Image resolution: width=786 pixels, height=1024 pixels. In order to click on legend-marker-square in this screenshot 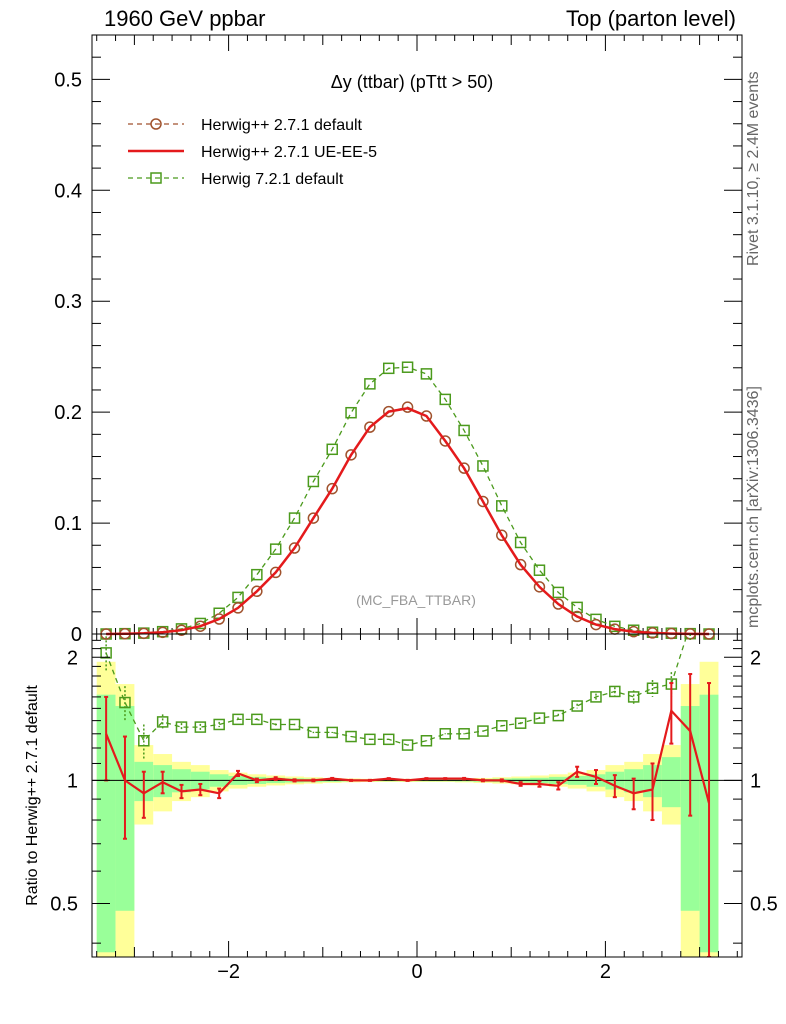, I will do `click(156, 178)`.